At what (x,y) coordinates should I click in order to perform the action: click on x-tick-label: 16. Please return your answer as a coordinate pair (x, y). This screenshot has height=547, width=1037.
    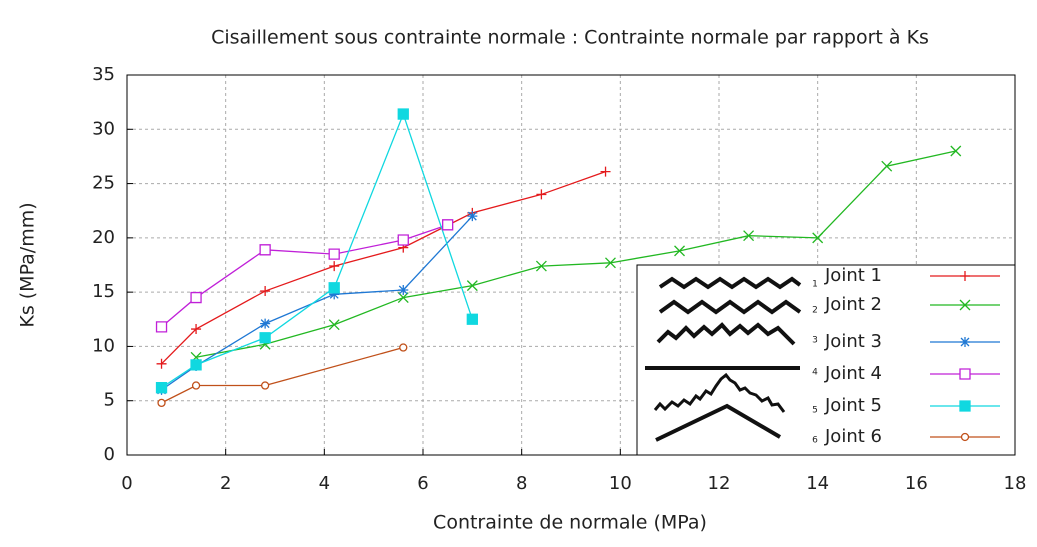
    Looking at the image, I should click on (916, 483).